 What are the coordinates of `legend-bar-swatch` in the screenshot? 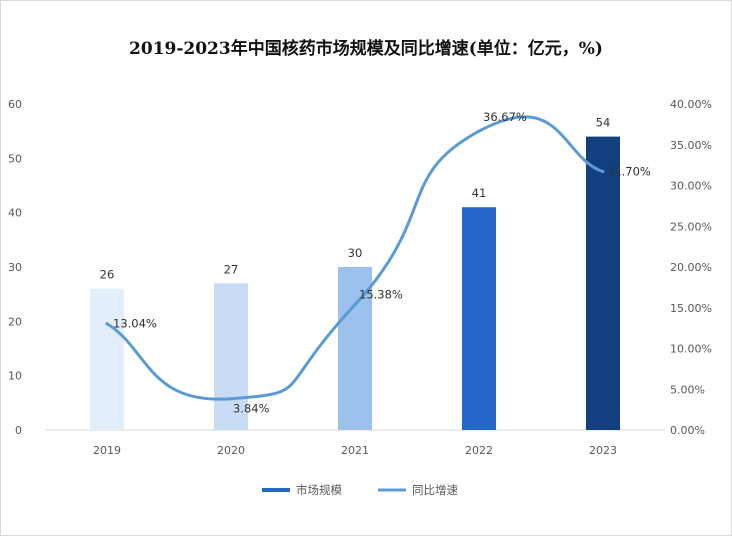 It's located at (276, 490).